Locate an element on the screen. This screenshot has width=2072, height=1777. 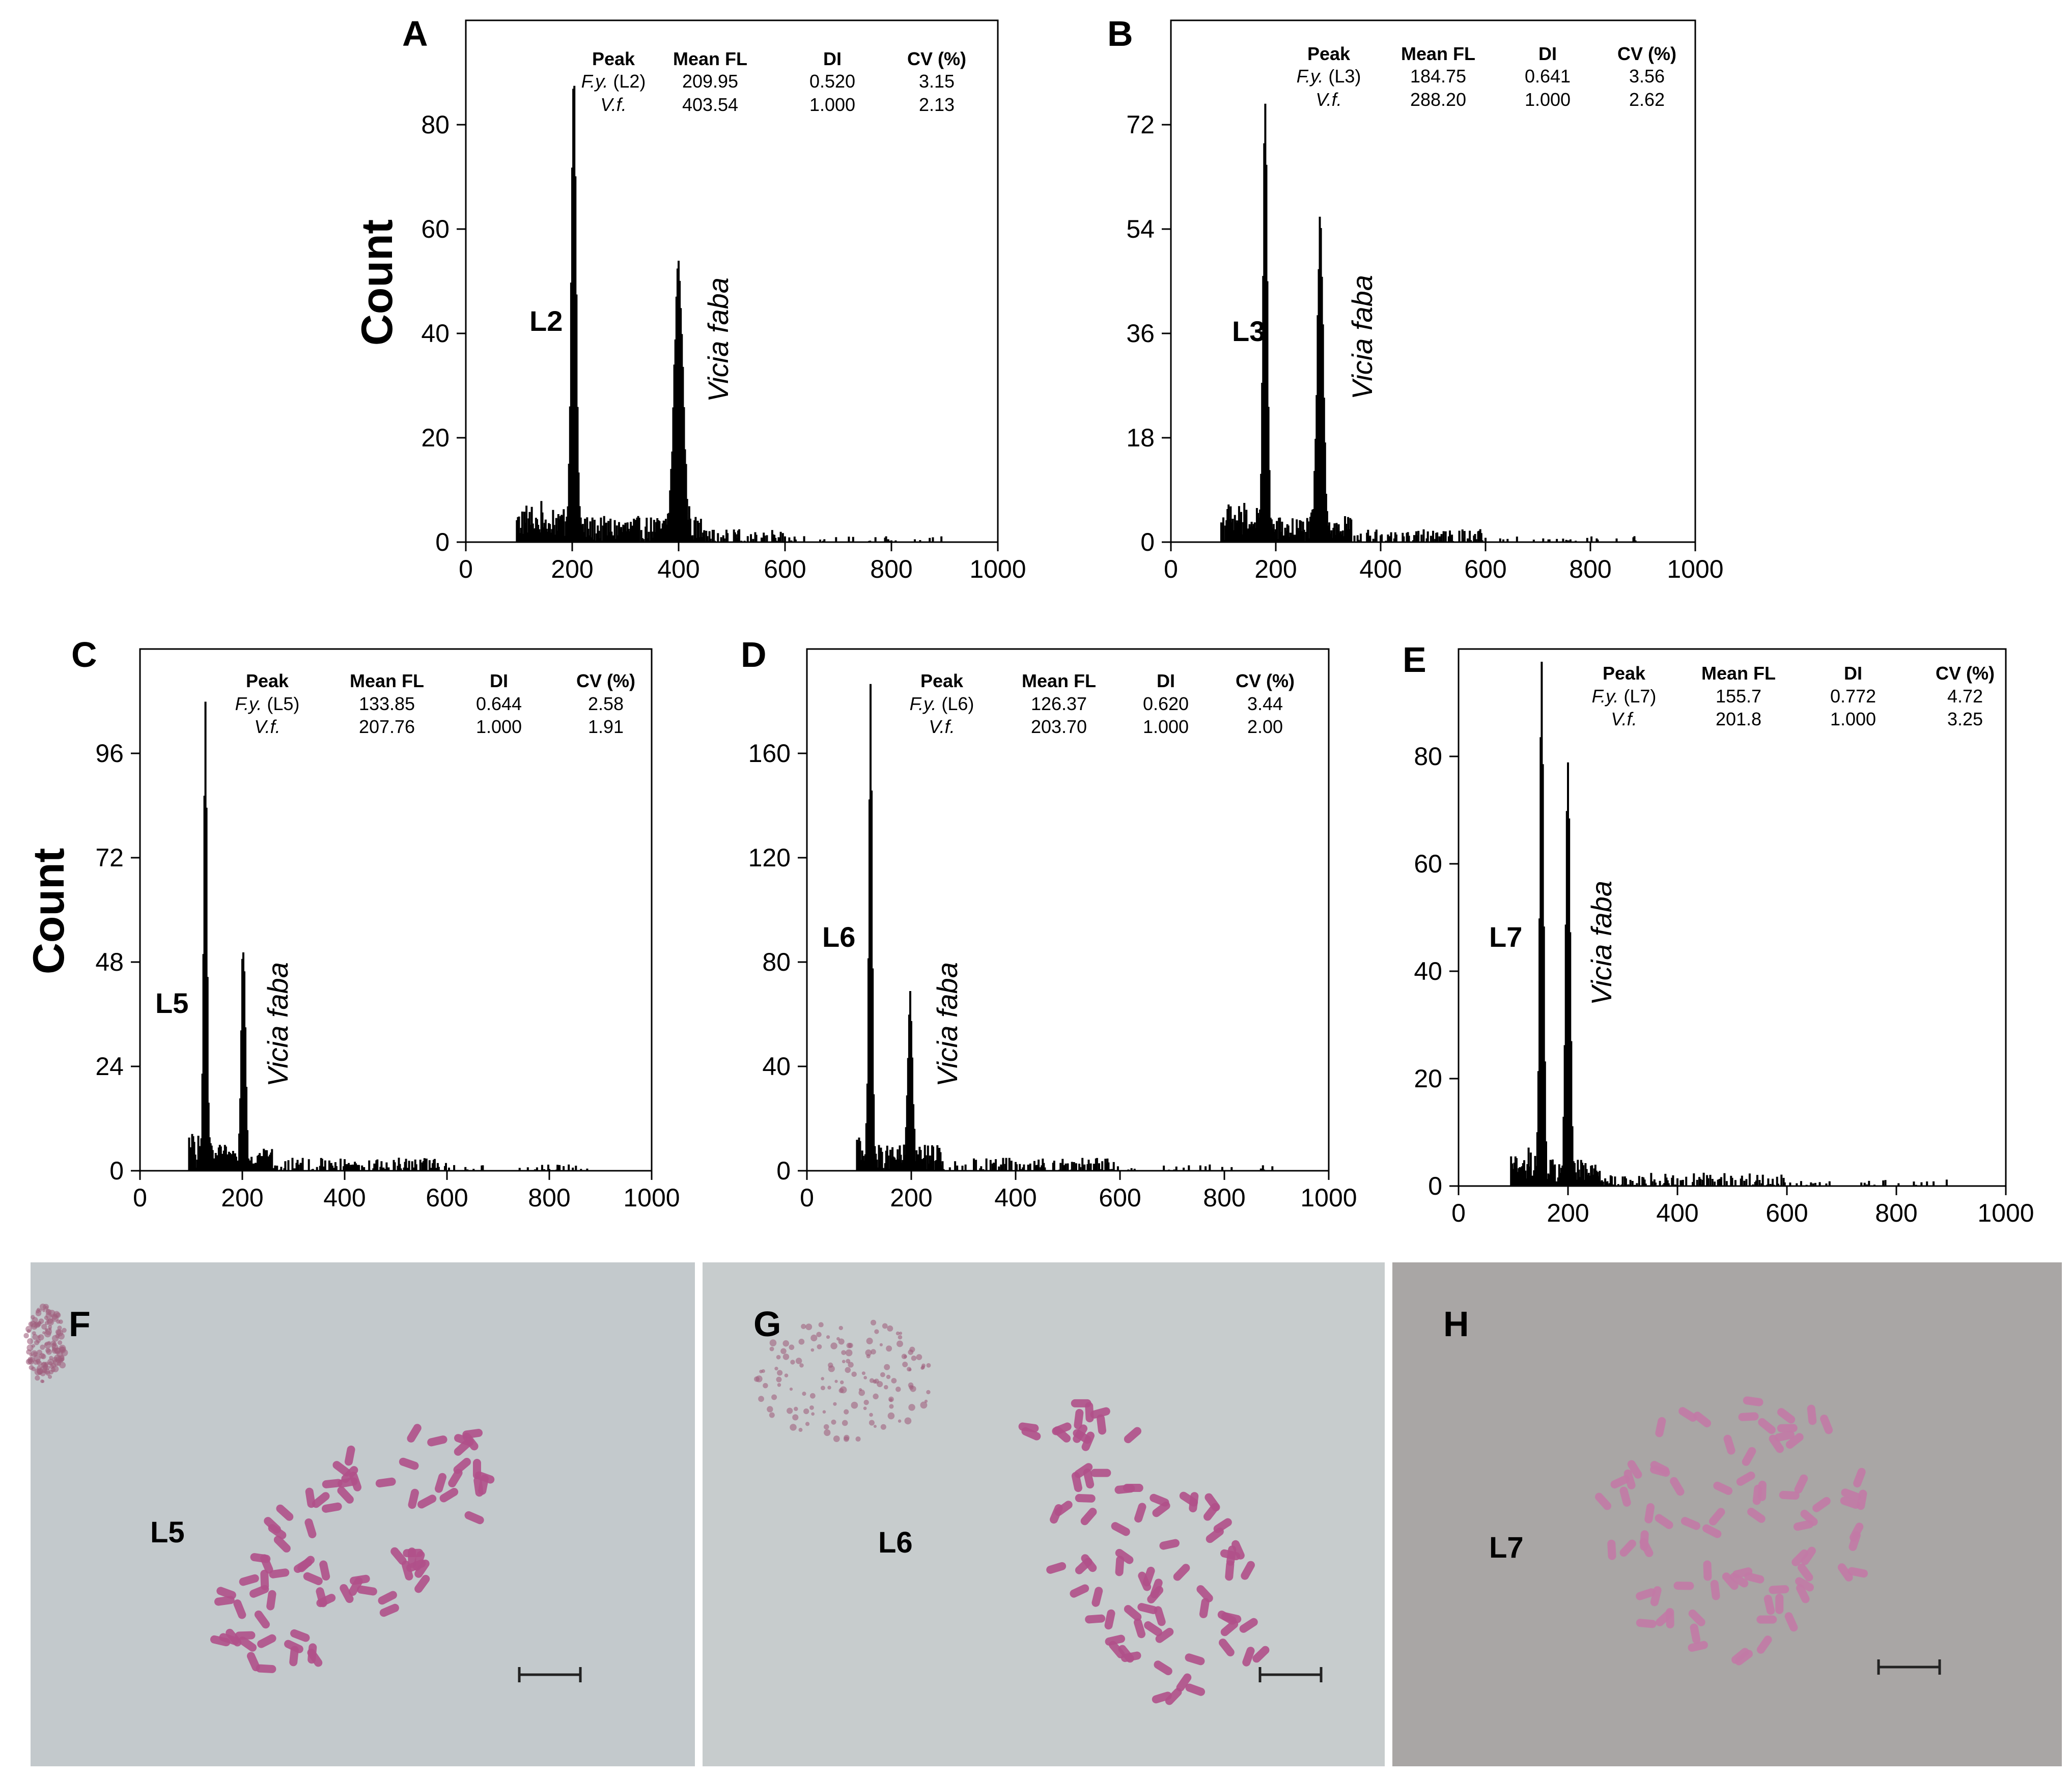
panel-letter: E is located at coordinates (1414, 660).